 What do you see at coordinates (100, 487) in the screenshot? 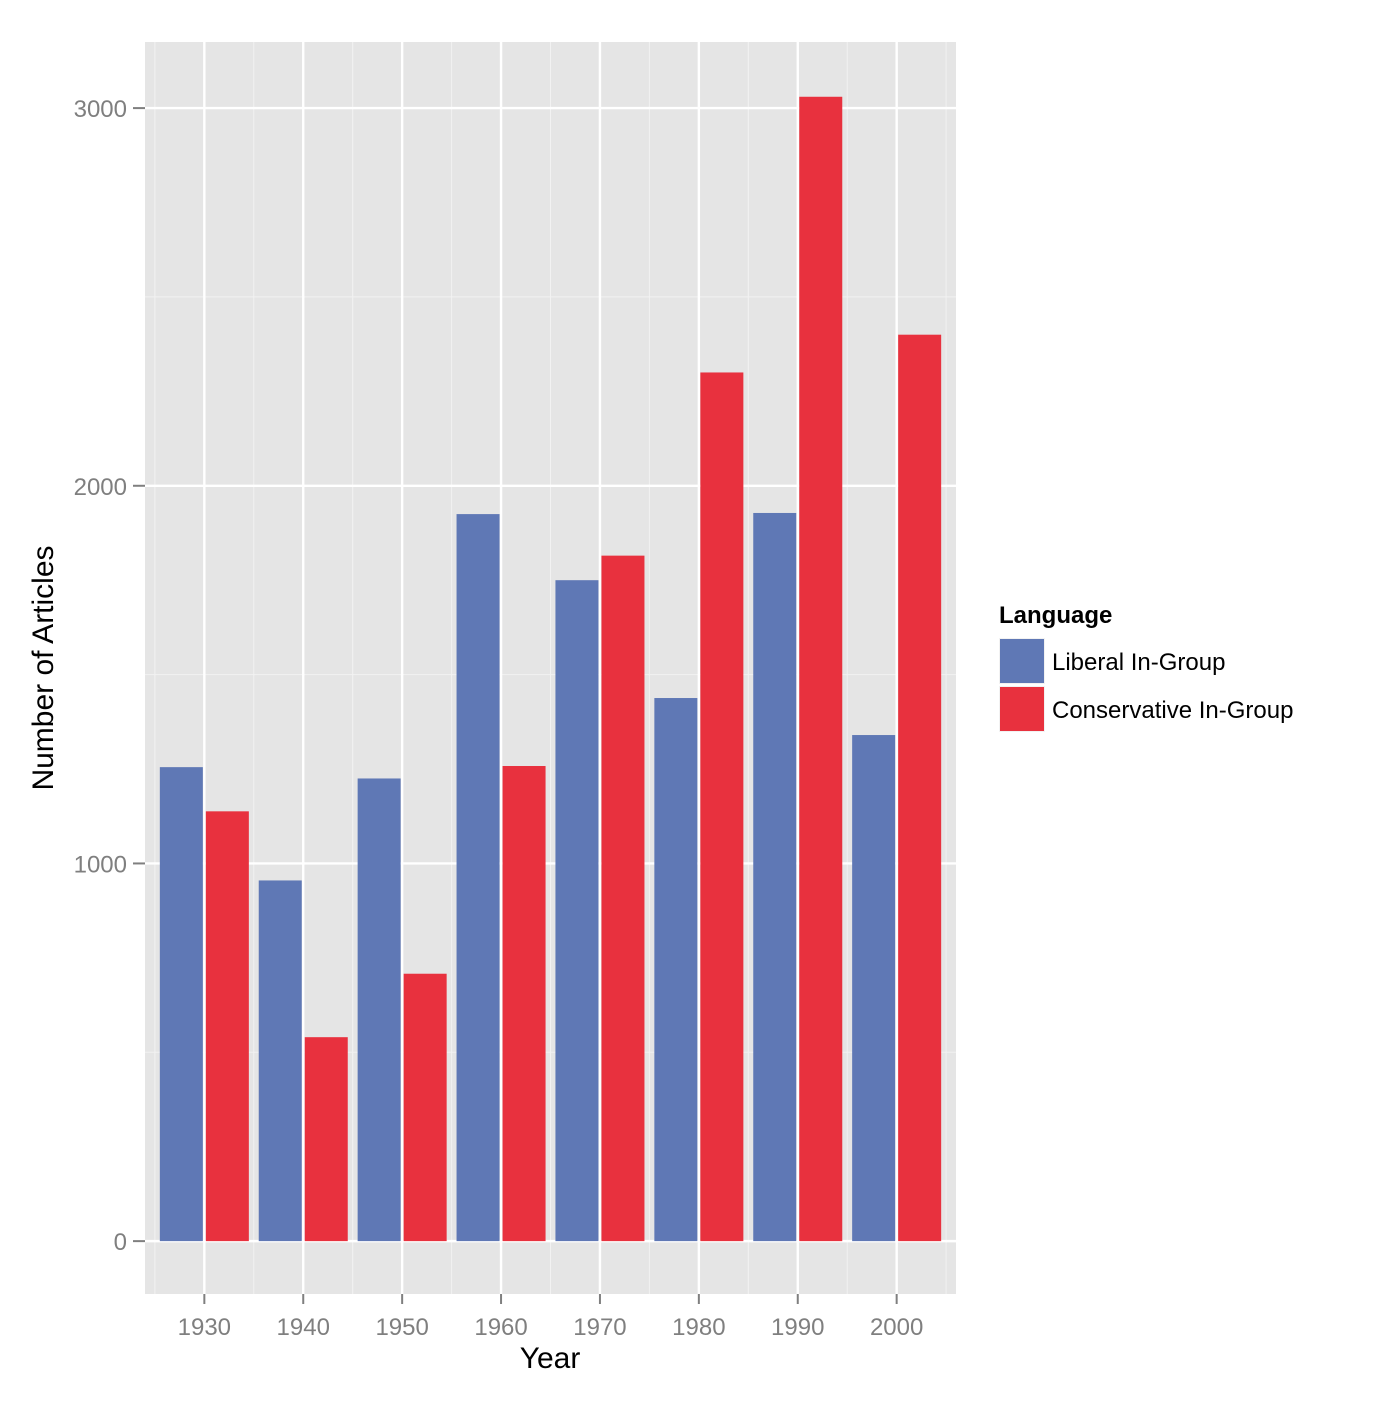
I see `y-tick-label: 2000` at bounding box center [100, 487].